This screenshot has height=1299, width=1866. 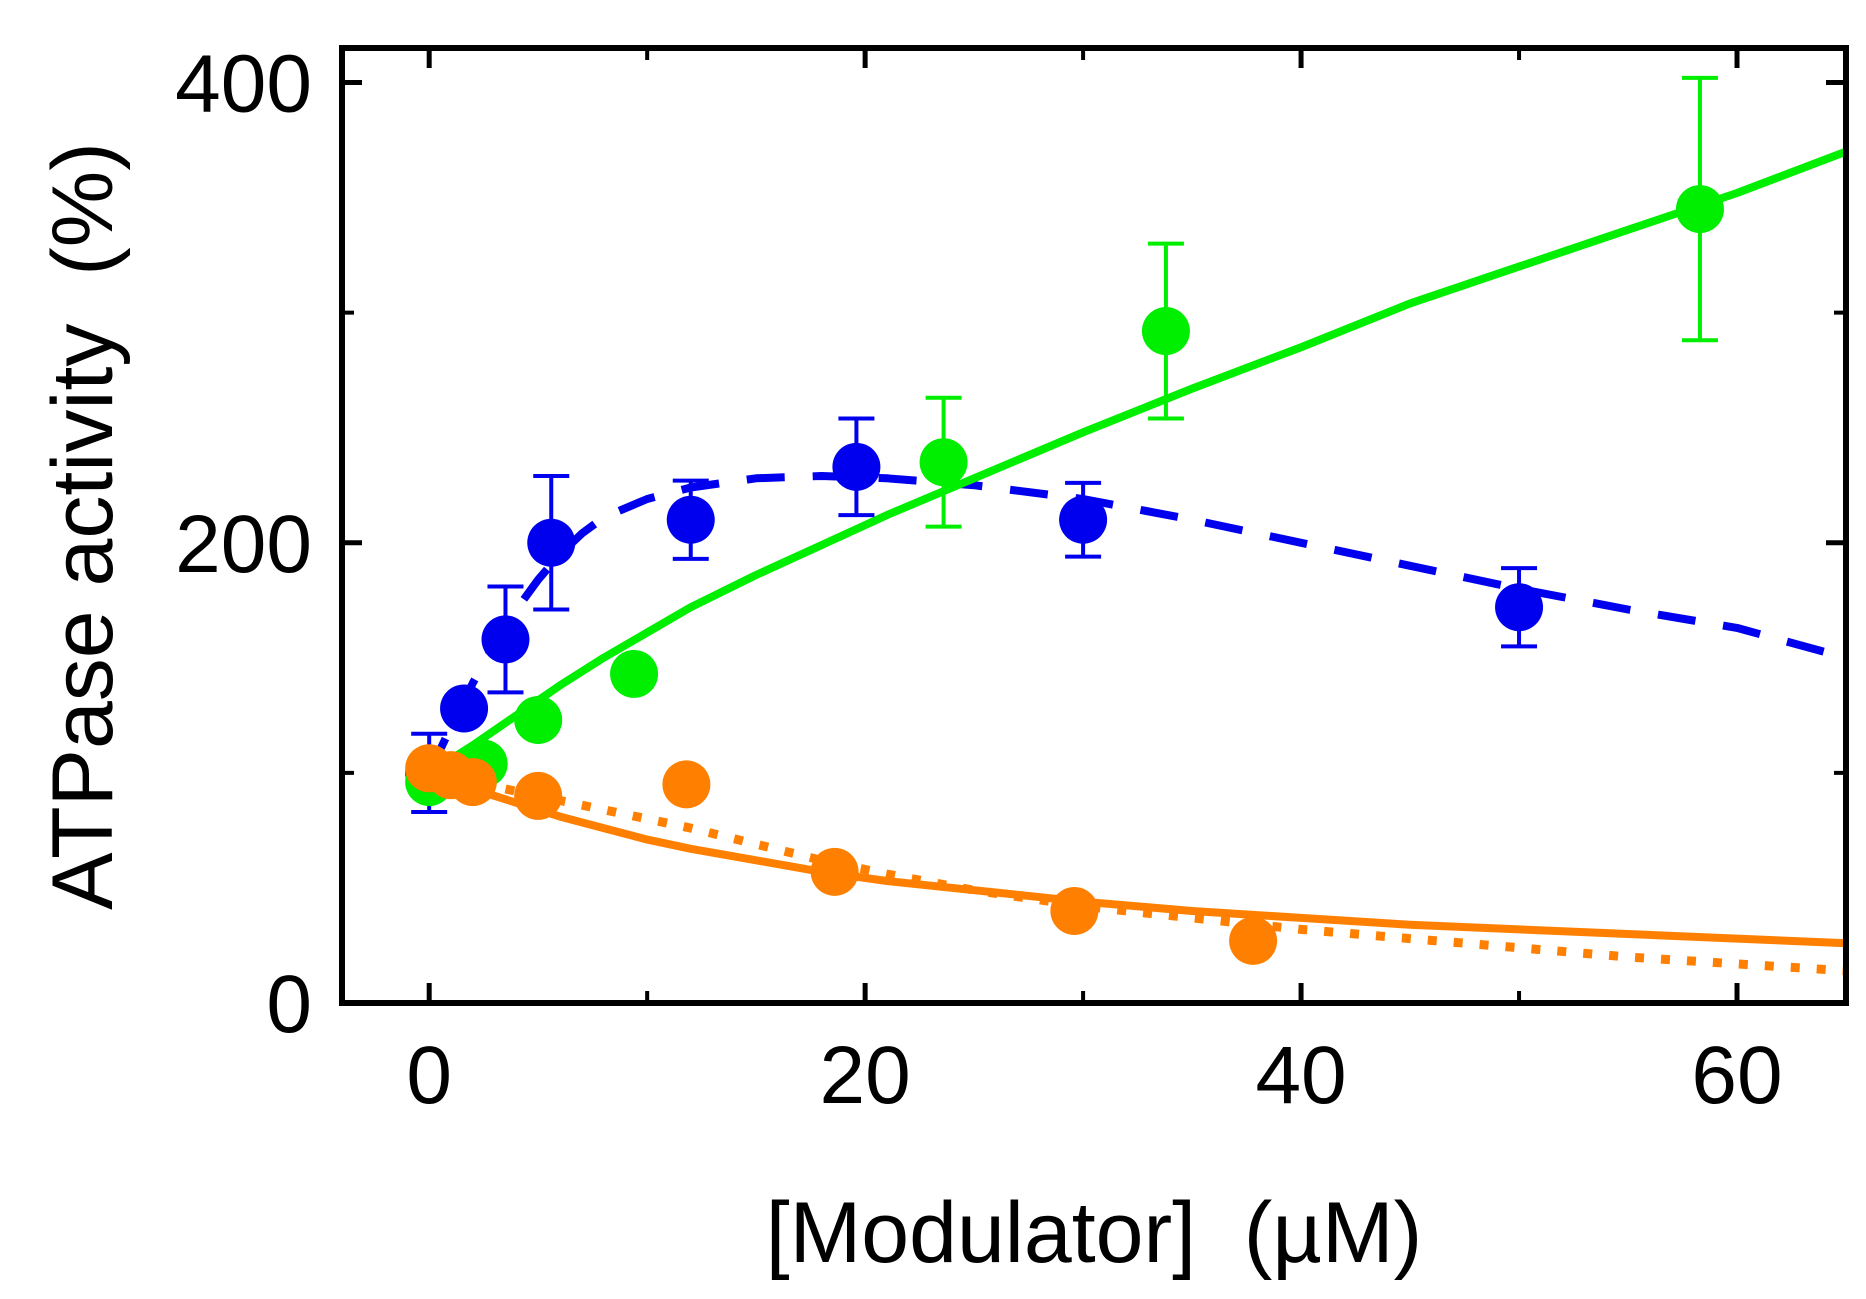 I want to click on y-tick-label: 400, so click(x=243, y=84).